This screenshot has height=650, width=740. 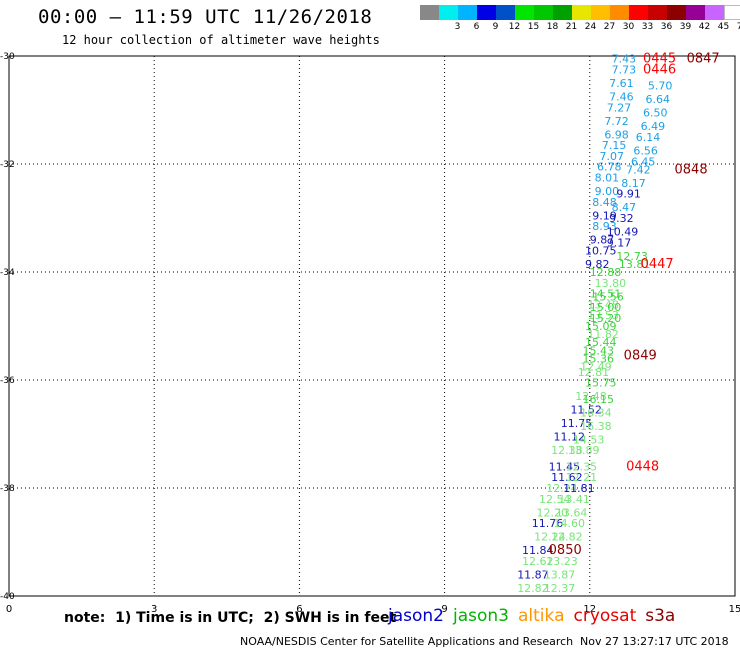 I want to click on color-swatch-label: 9, so click(x=495, y=27).